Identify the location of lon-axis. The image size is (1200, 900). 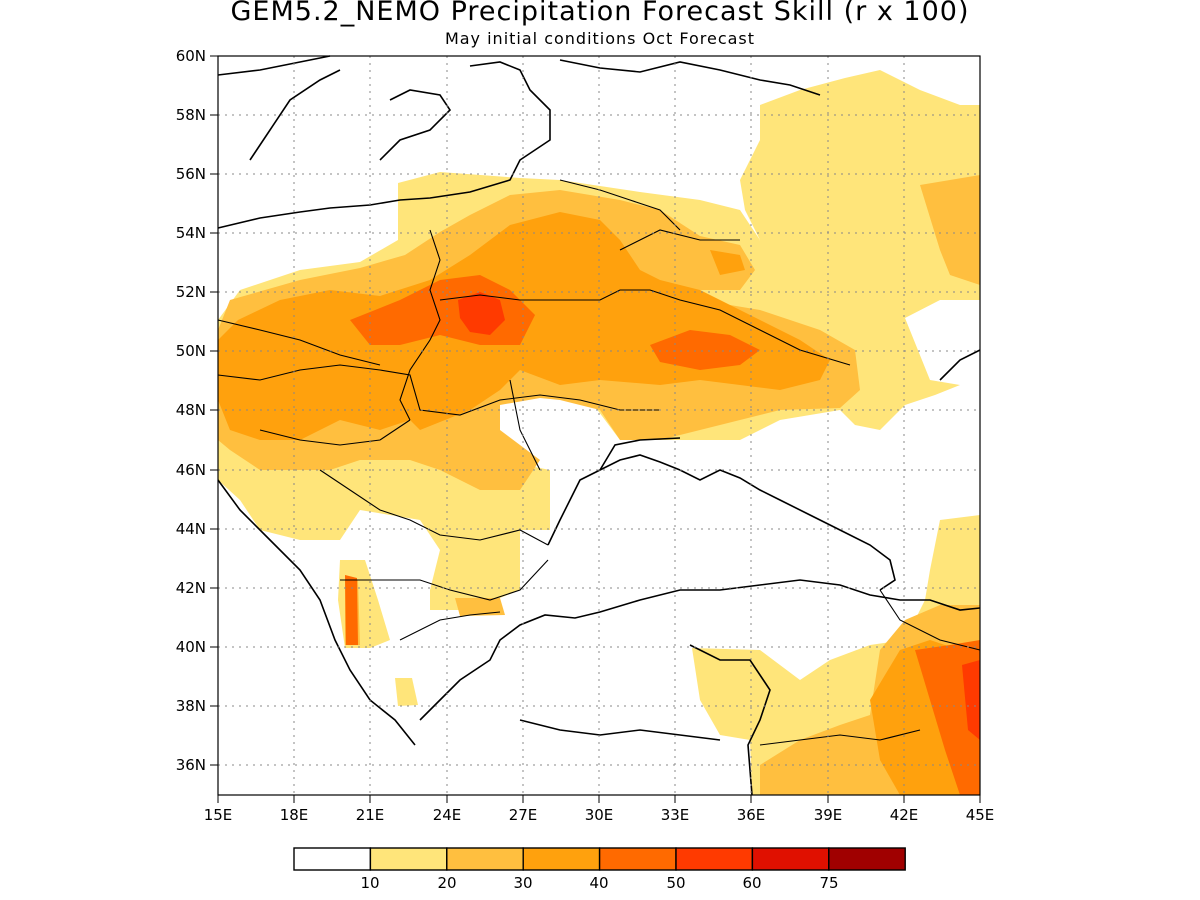
(599, 799).